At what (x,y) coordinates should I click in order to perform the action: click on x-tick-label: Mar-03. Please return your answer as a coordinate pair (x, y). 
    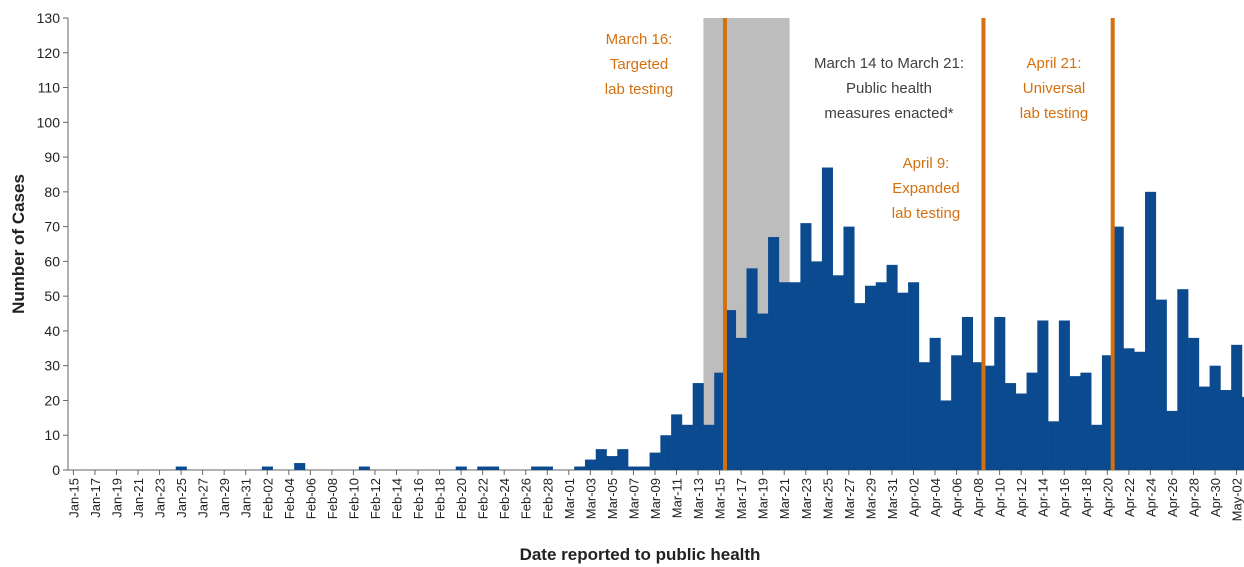
    Looking at the image, I should click on (590, 498).